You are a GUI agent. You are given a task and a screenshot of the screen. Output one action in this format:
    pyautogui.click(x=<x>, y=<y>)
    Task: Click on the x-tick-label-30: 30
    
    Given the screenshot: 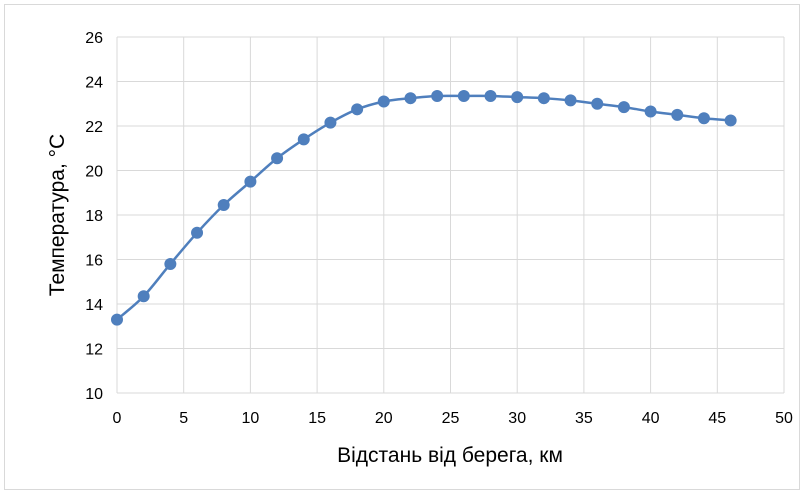 What is the action you would take?
    pyautogui.click(x=517, y=418)
    